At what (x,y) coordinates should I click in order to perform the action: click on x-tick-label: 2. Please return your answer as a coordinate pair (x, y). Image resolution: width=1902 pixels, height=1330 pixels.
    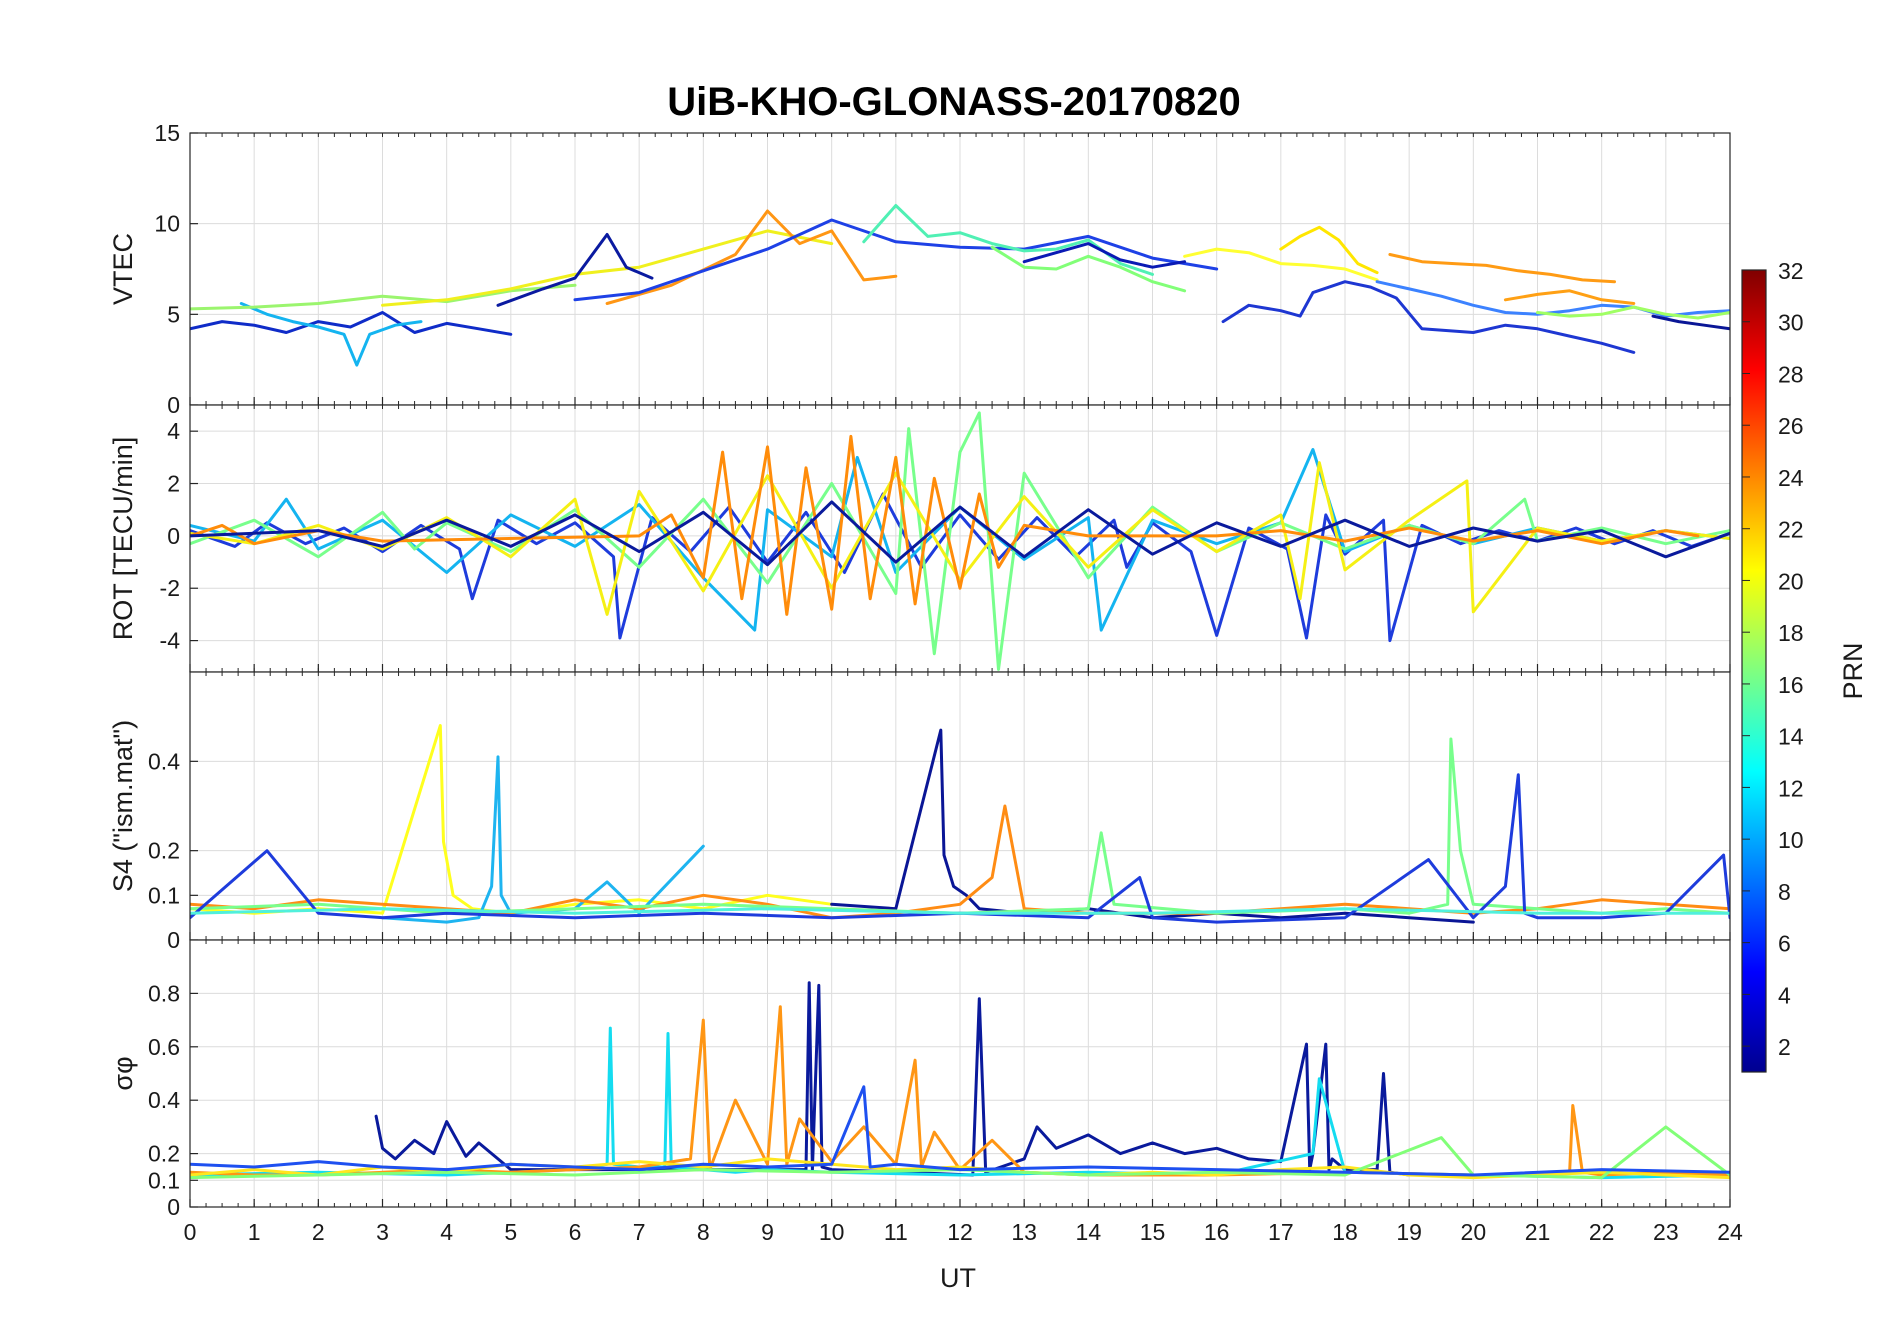
    Looking at the image, I should click on (318, 1232).